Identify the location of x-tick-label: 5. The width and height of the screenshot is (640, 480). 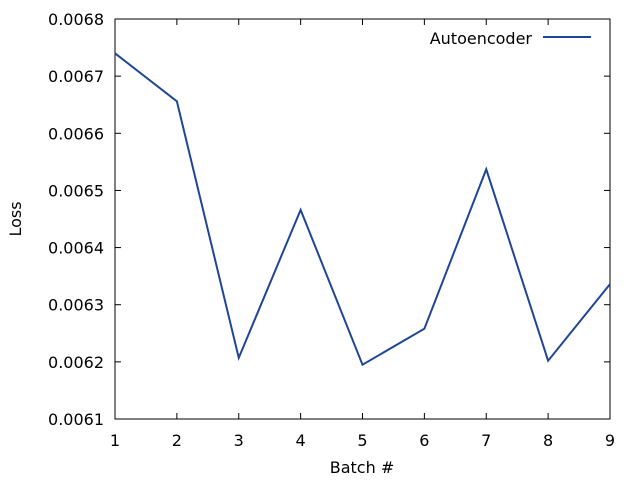
(362, 440).